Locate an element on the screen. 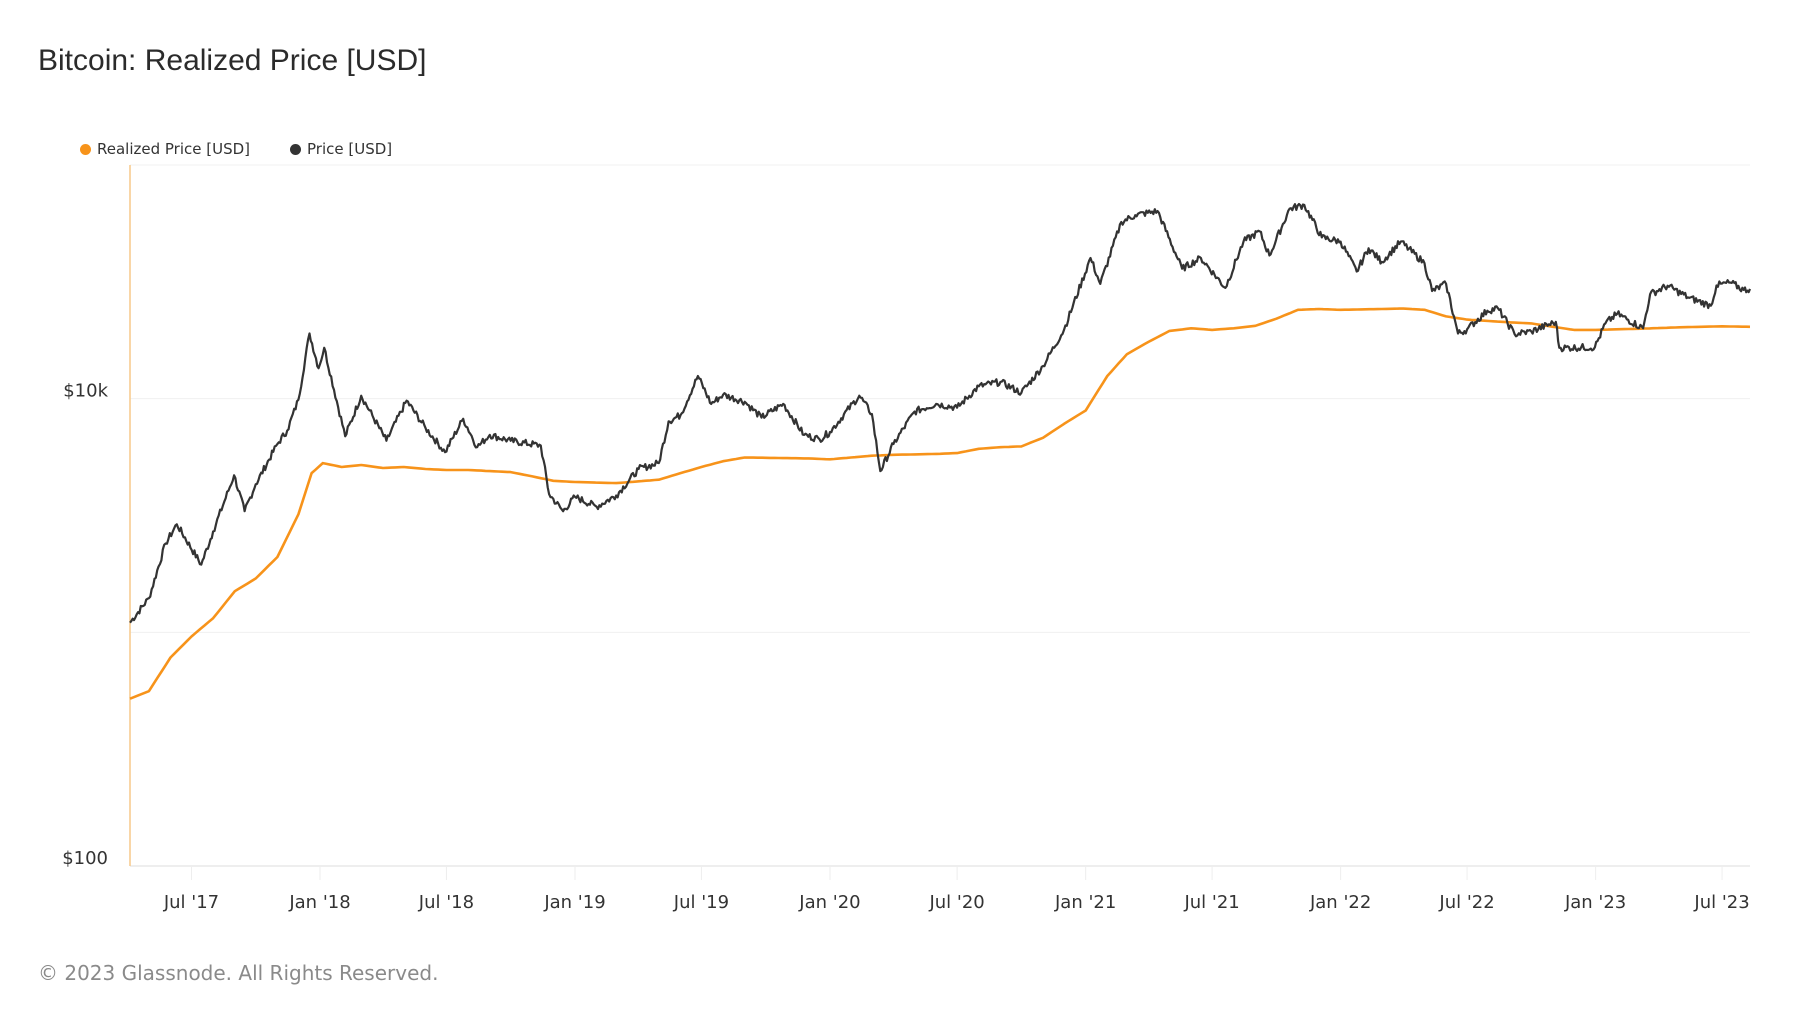 This screenshot has width=1800, height=1013. x-tick-label: Jan '19 is located at coordinates (574, 902).